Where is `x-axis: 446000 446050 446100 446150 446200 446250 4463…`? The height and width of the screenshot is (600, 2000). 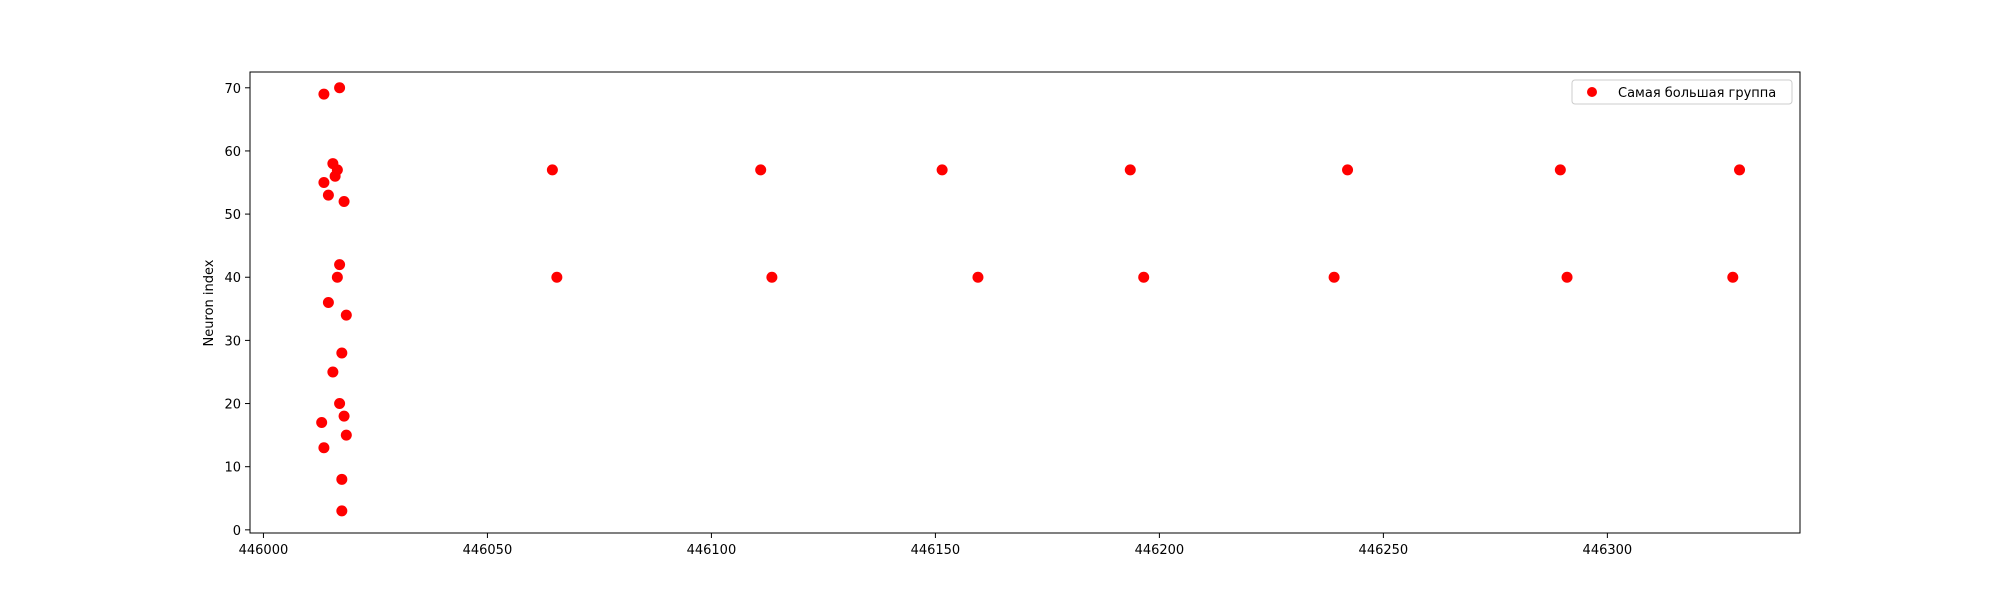 x-axis: 446000 446050 446100 446150 446200 446250 4463… is located at coordinates (936, 545).